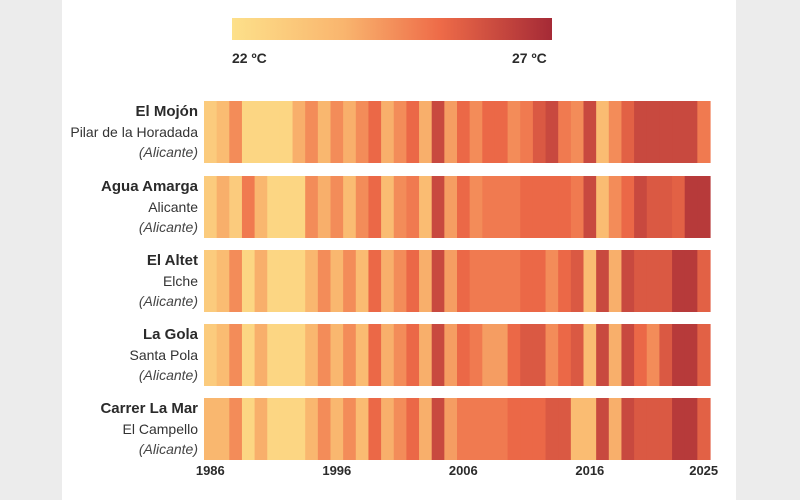  What do you see at coordinates (463, 470) in the screenshot?
I see `x-tick-label: 2006` at bounding box center [463, 470].